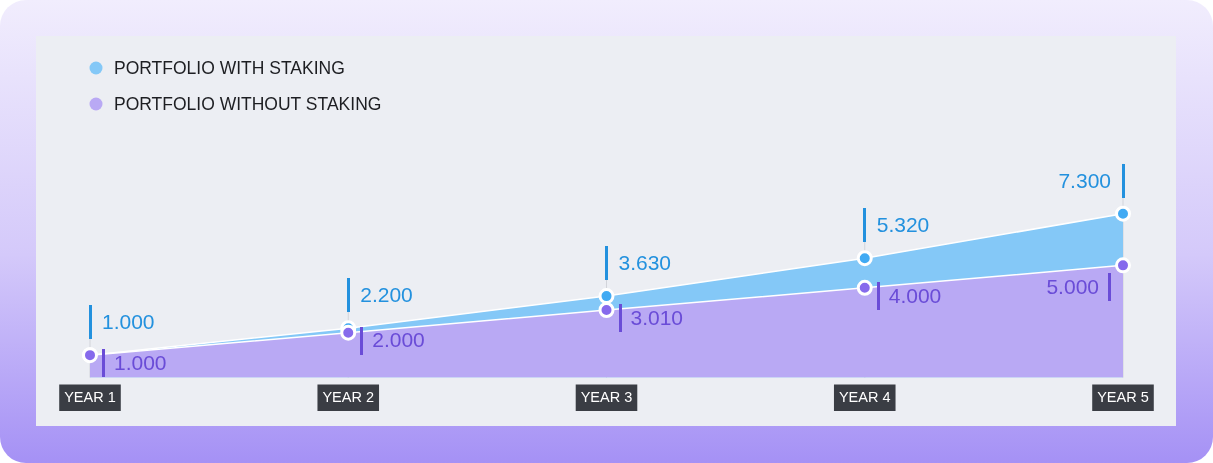 The height and width of the screenshot is (463, 1213). Describe the element at coordinates (90, 397) in the screenshot. I see `x-tick-label: YEAR 1` at that location.